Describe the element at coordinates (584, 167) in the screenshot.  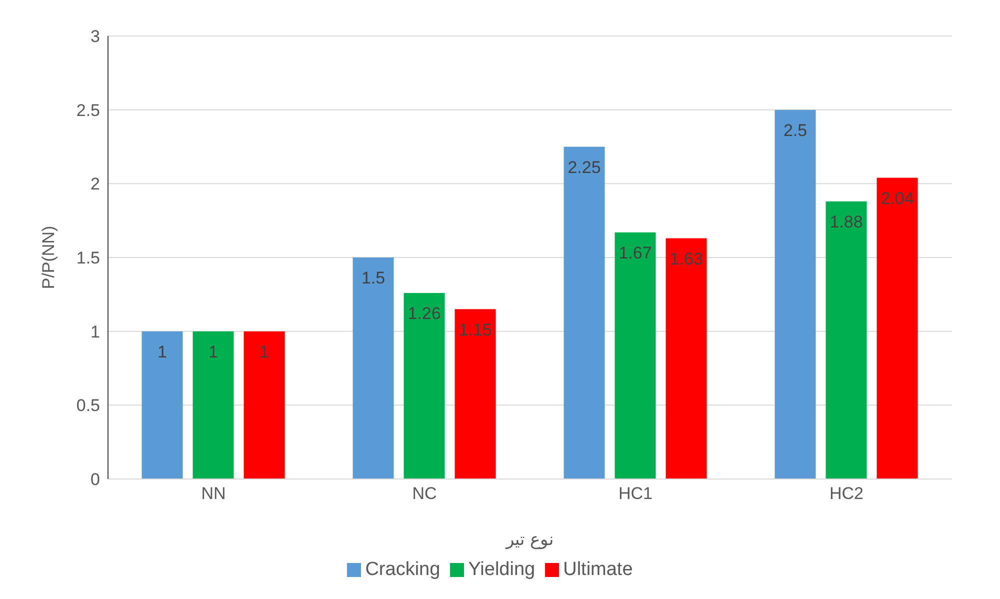
I see `data-label: 2.25` at that location.